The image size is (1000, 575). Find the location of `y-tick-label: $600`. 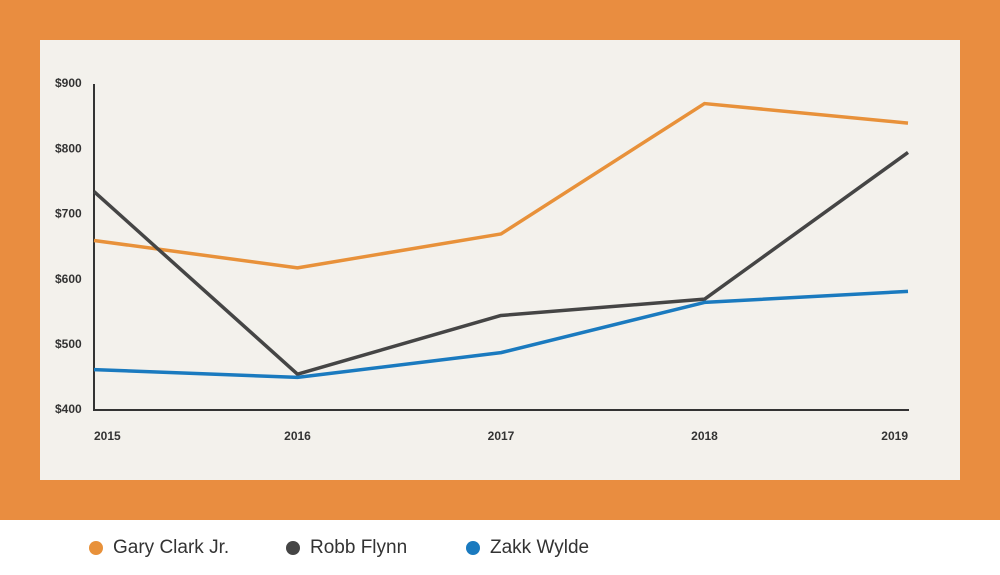

y-tick-label: $600 is located at coordinates (68, 279).